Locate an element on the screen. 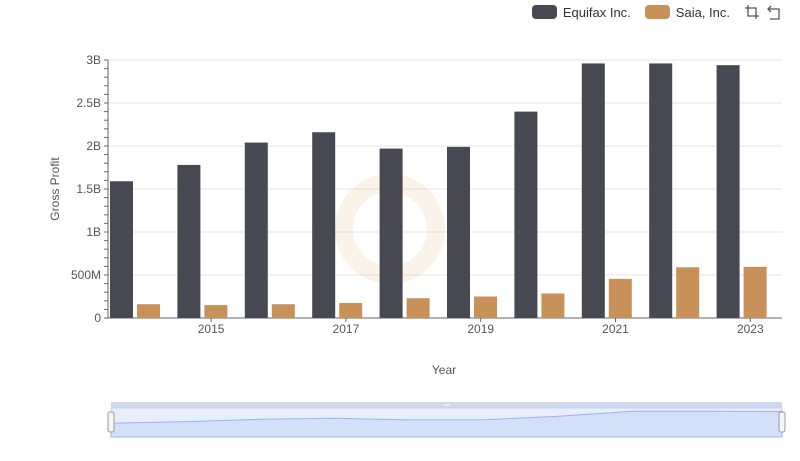 The height and width of the screenshot is (461, 800). y-tick-label: 3B is located at coordinates (93, 60).